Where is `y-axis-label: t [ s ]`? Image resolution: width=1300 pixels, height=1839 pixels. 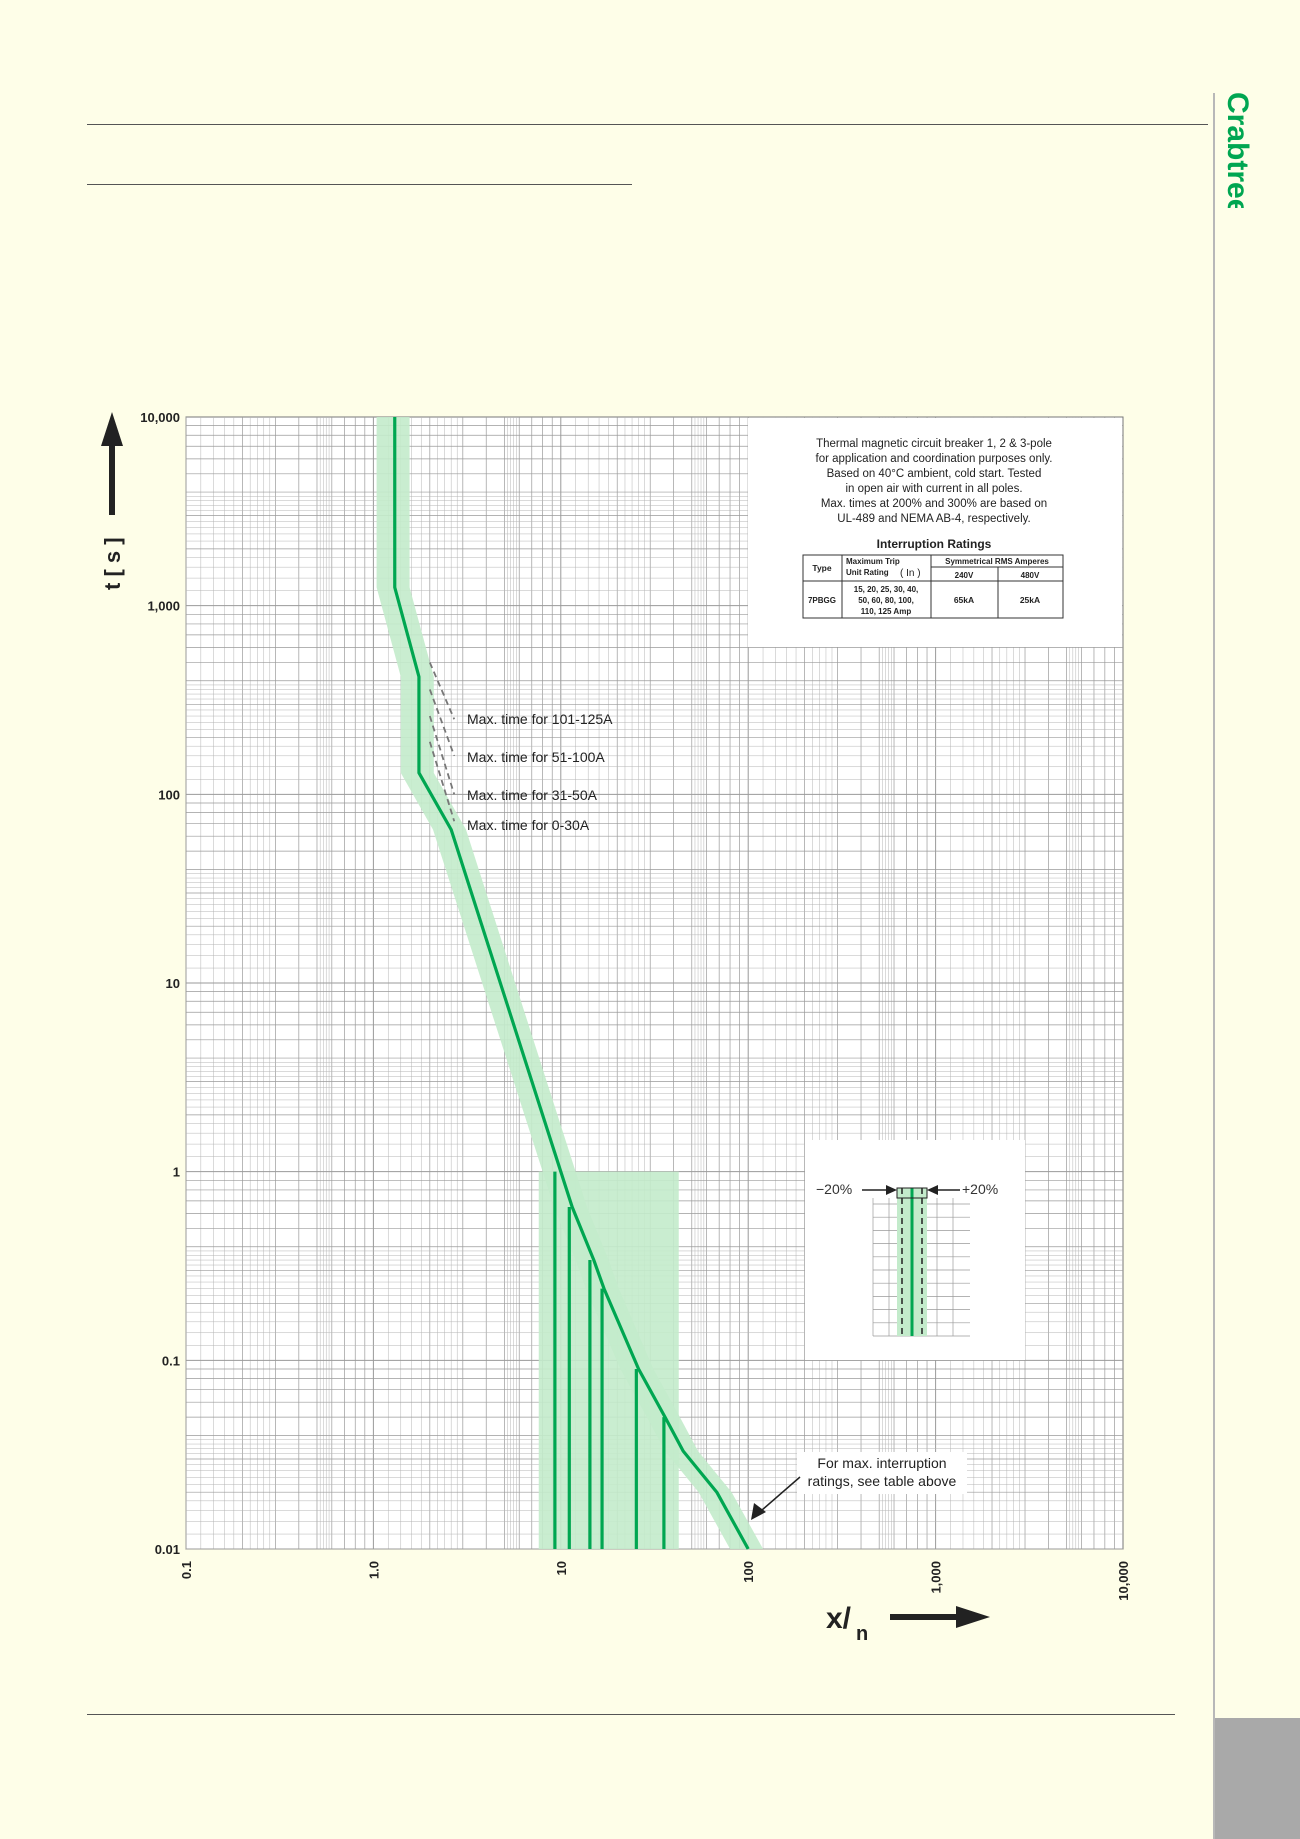 y-axis-label: t [ s ] is located at coordinates (112, 501).